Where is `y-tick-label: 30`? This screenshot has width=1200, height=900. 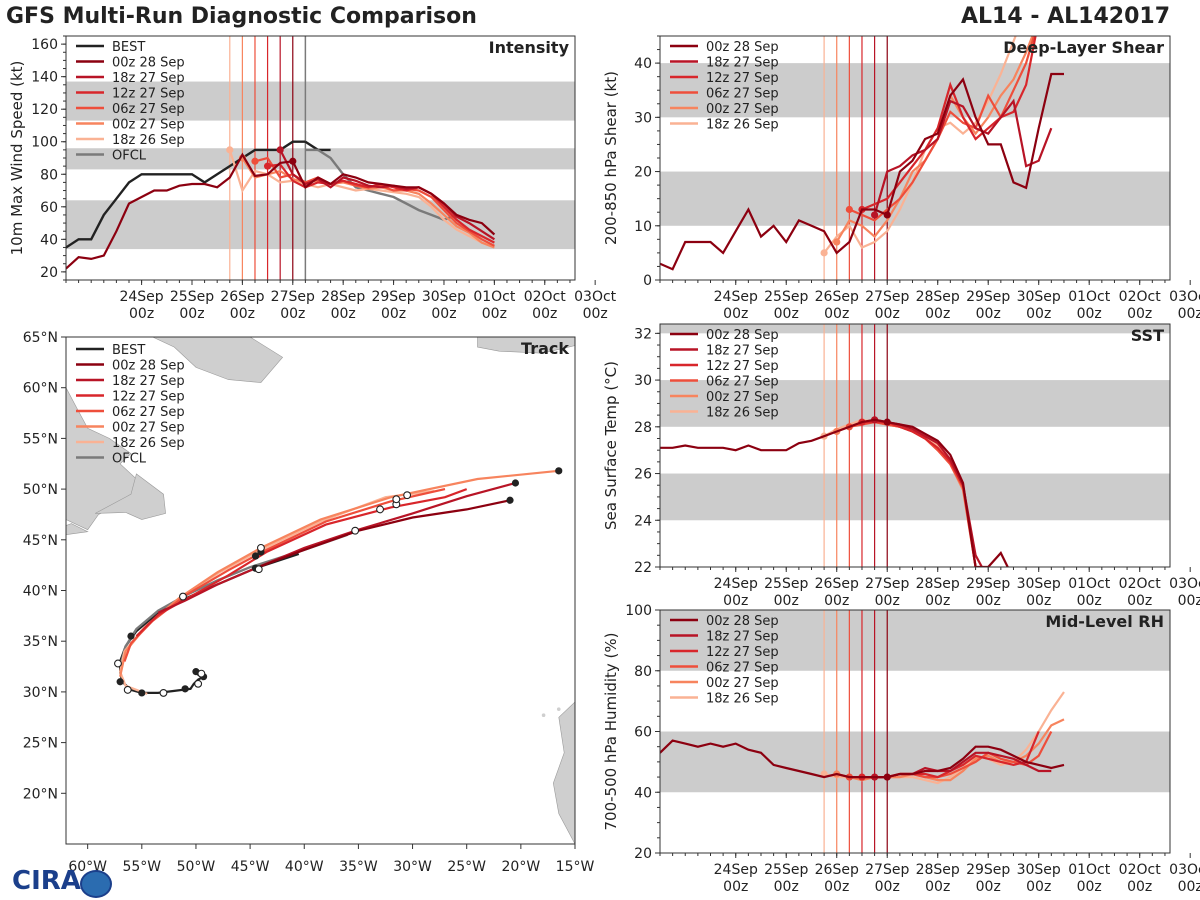
y-tick-label: 30 is located at coordinates (643, 381).